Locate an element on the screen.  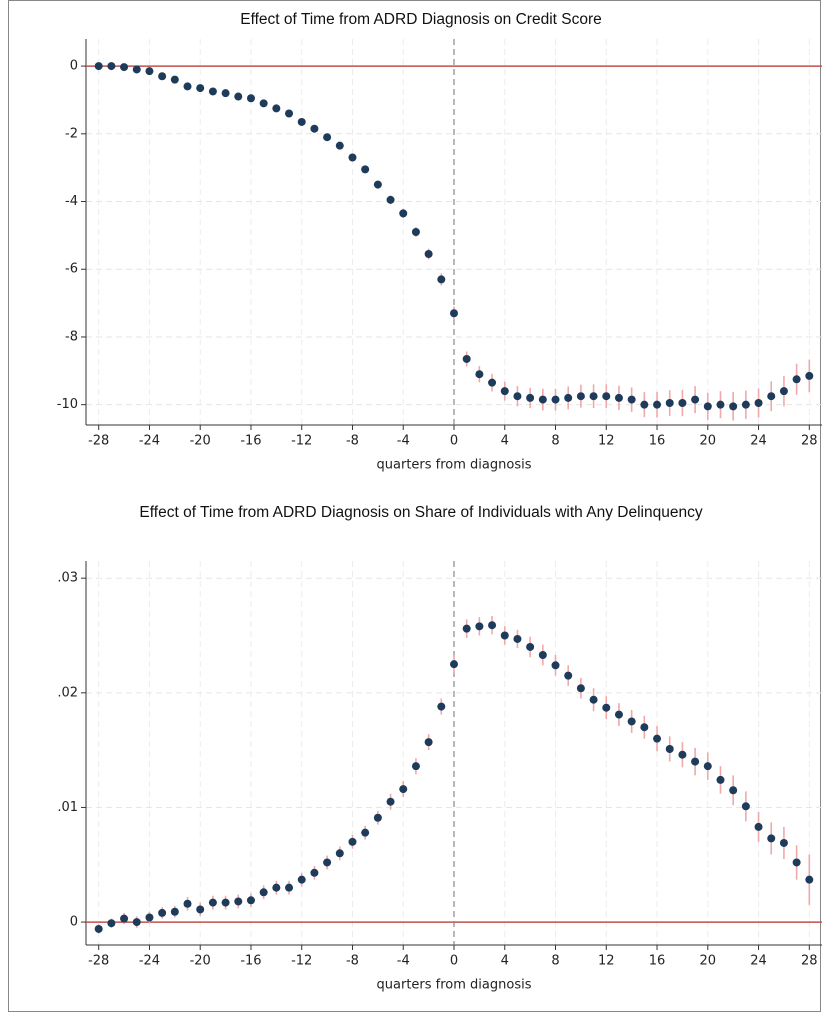
x-tick-label: -20 is located at coordinates (200, 961).